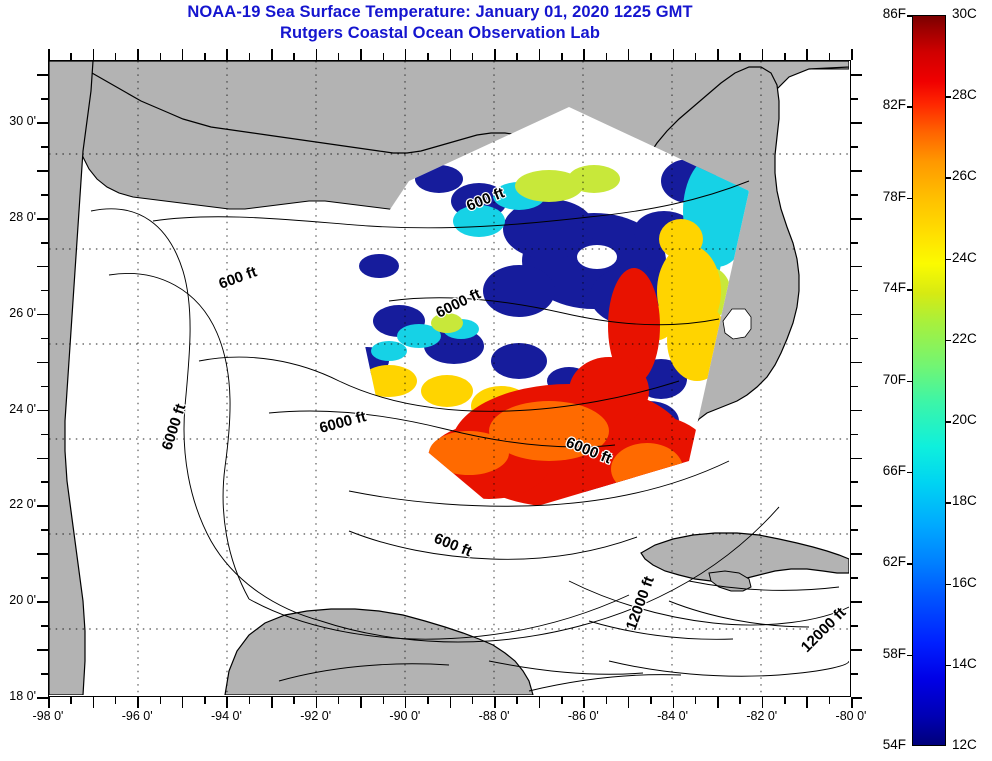 The width and height of the screenshot is (992, 761). I want to click on y-axis-label: 18 0', so click(22, 696).